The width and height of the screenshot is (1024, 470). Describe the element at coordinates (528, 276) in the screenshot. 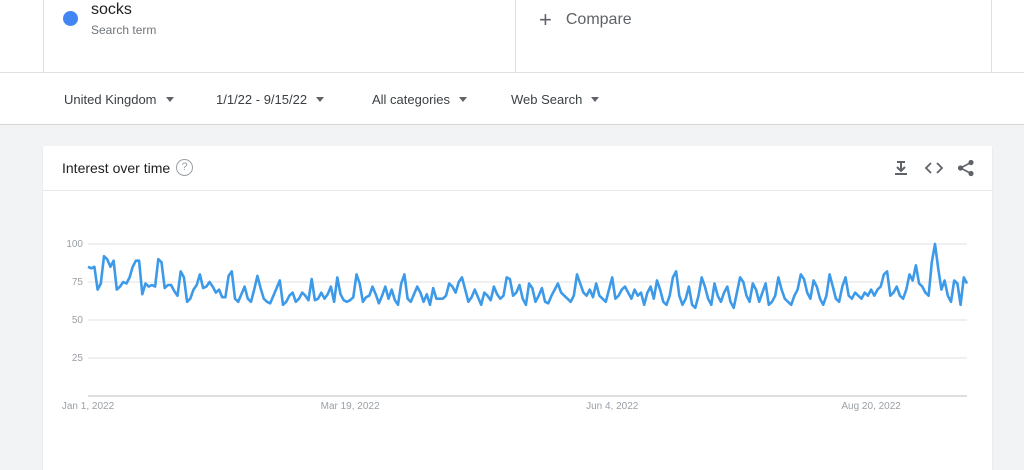

I see `series-line-socks` at that location.